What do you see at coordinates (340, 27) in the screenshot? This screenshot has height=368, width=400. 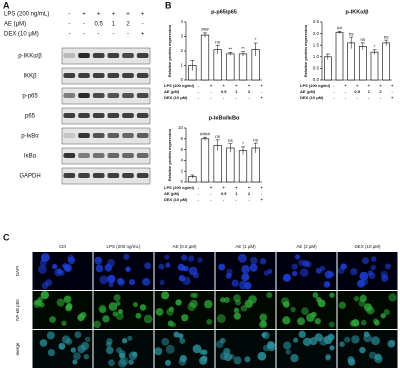 I see `significance: ##` at bounding box center [340, 27].